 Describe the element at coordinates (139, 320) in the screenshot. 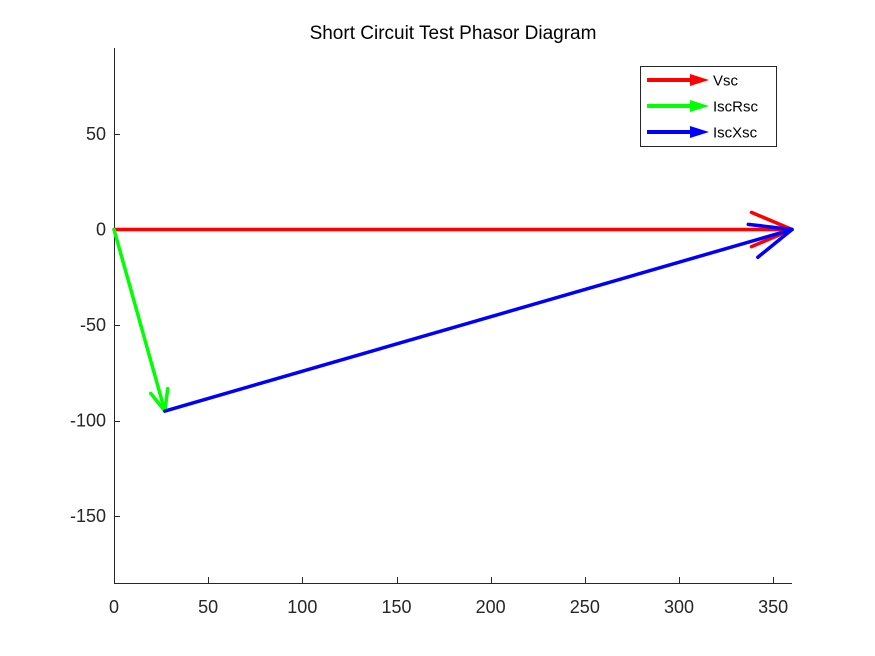

I see `phasor-iscrsc-line` at that location.